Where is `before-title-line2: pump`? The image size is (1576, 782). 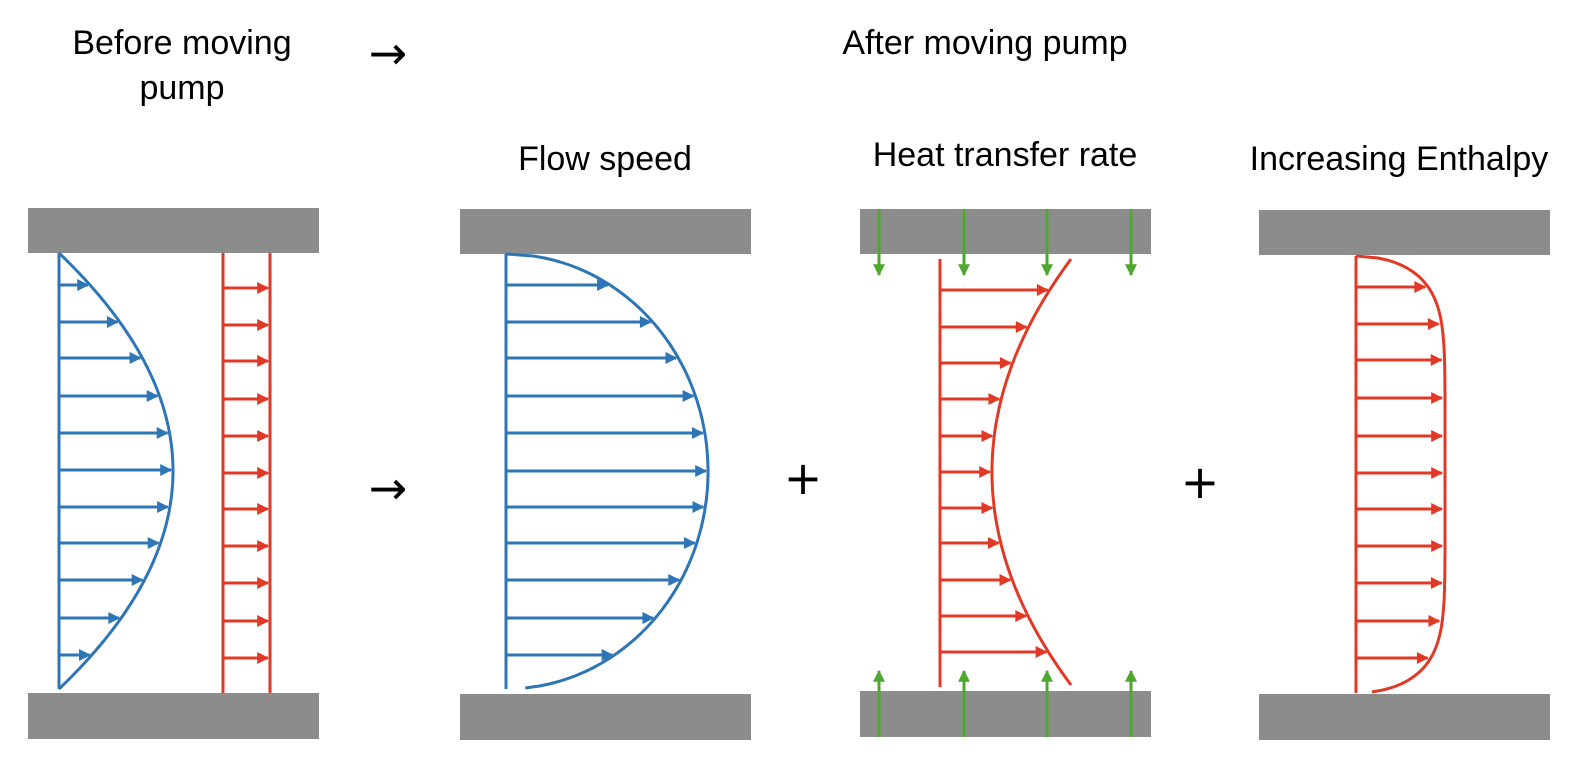
before-title-line2: pump is located at coordinates (181, 88).